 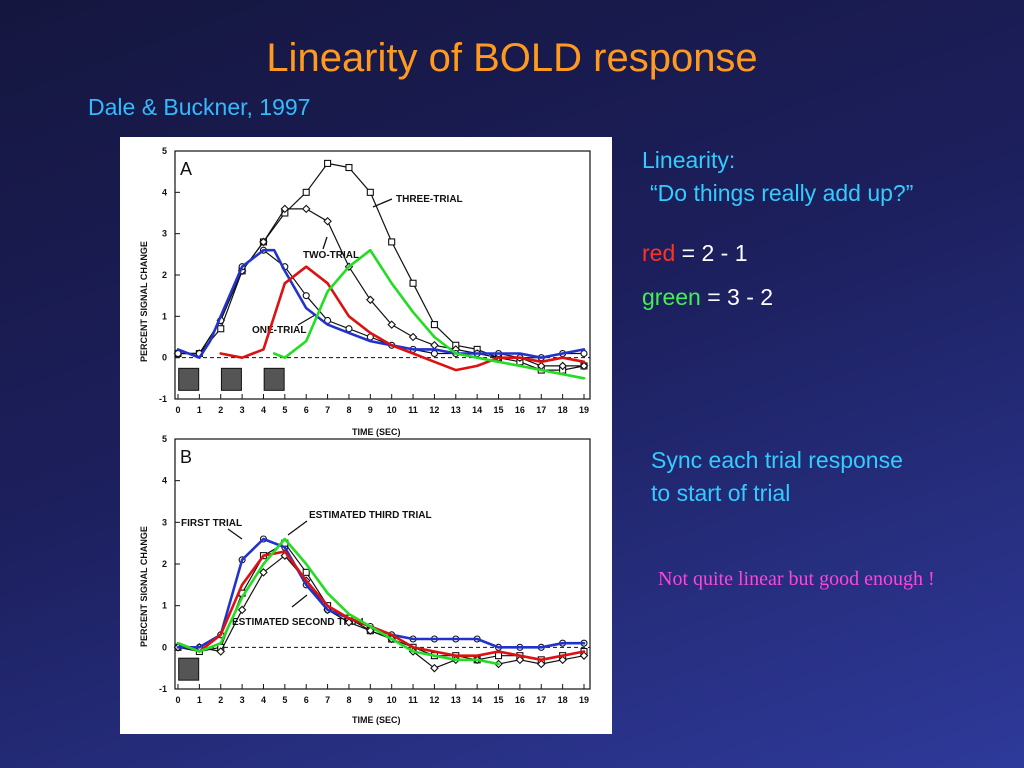 What do you see at coordinates (777, 460) in the screenshot?
I see `sync-text-line1: Sync each trial response` at bounding box center [777, 460].